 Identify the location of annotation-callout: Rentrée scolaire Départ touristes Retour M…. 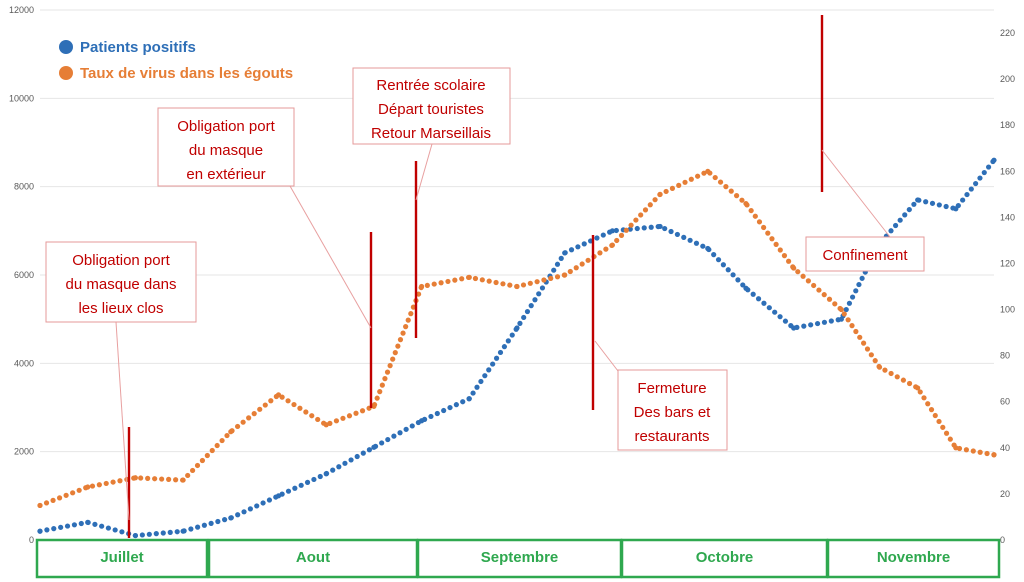
(431, 134).